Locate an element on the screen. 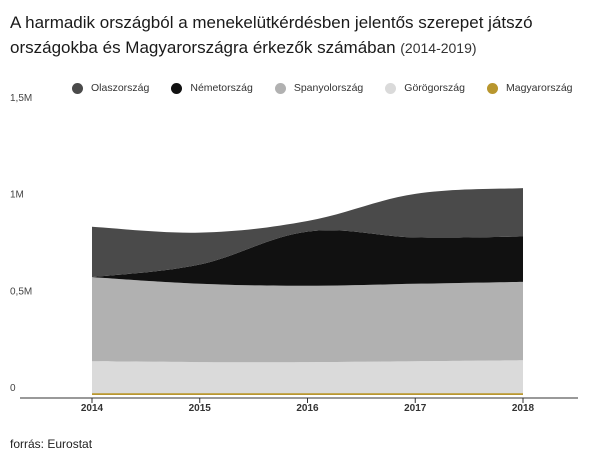 The image size is (600, 475). legend-item: Görögország is located at coordinates (425, 88).